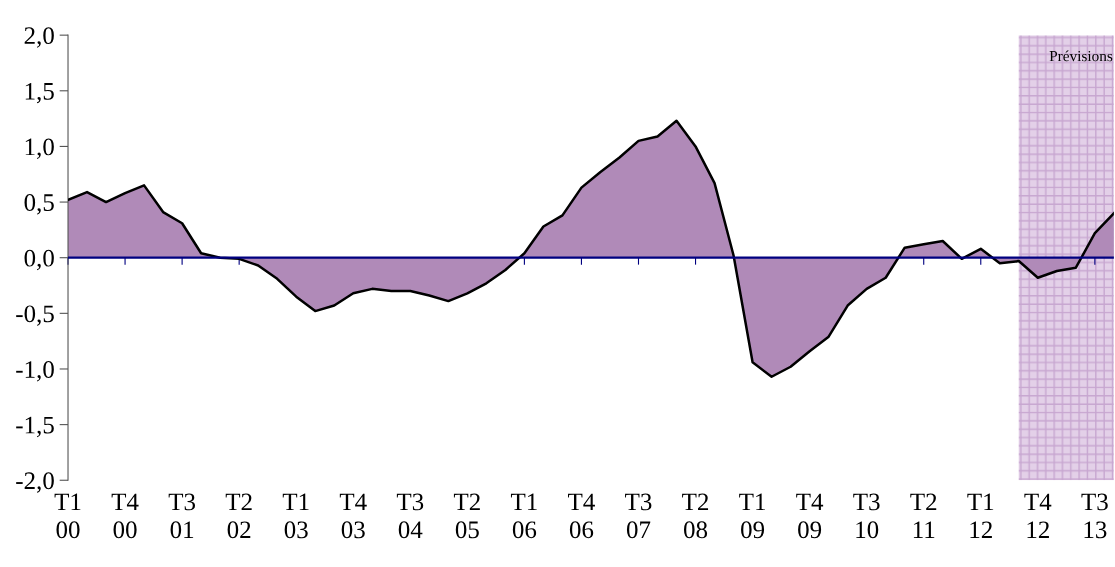 This screenshot has width=1115, height=567. What do you see at coordinates (581, 516) in the screenshot?
I see `x-tick-label: T4 06` at bounding box center [581, 516].